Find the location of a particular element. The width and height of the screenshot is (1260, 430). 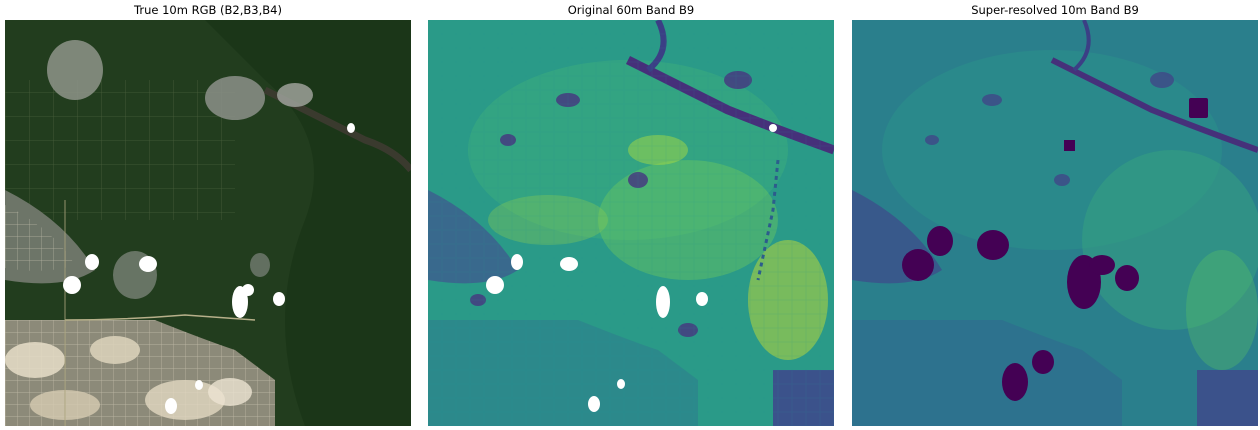

rgb-panel-title: True 10m RGB (B2,B3,B4) is located at coordinates (208, 10).